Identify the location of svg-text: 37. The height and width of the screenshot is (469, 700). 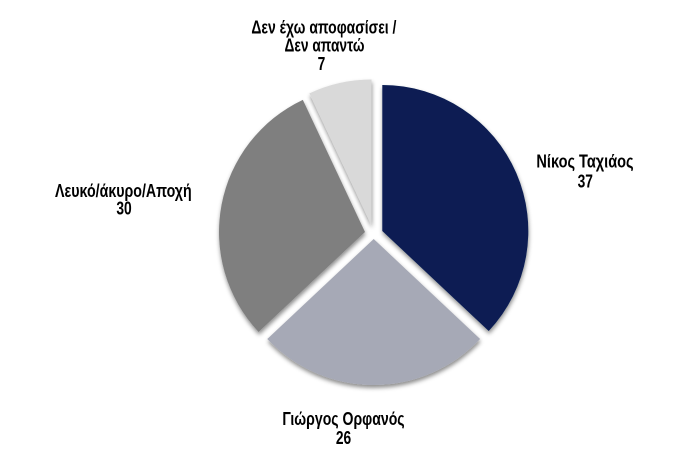
(585, 181).